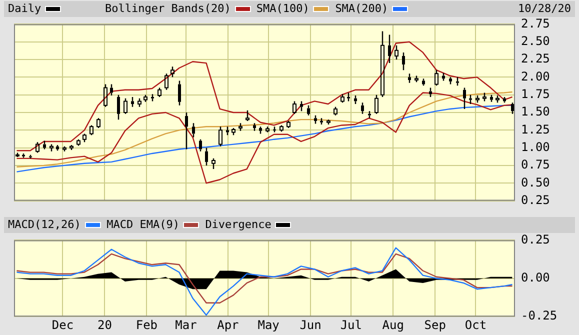 This screenshot has height=335, width=579. I want to click on y-tick-label: 2.00, so click(535, 76).